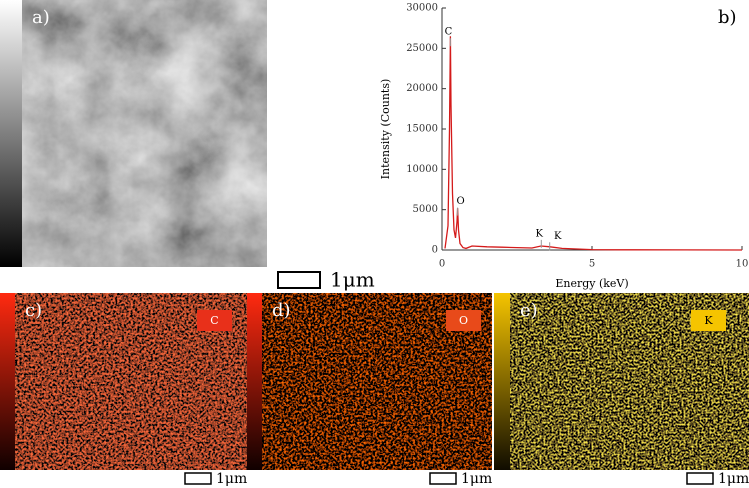  Describe the element at coordinates (460, 201) in the screenshot. I see `peak-label: O` at that location.